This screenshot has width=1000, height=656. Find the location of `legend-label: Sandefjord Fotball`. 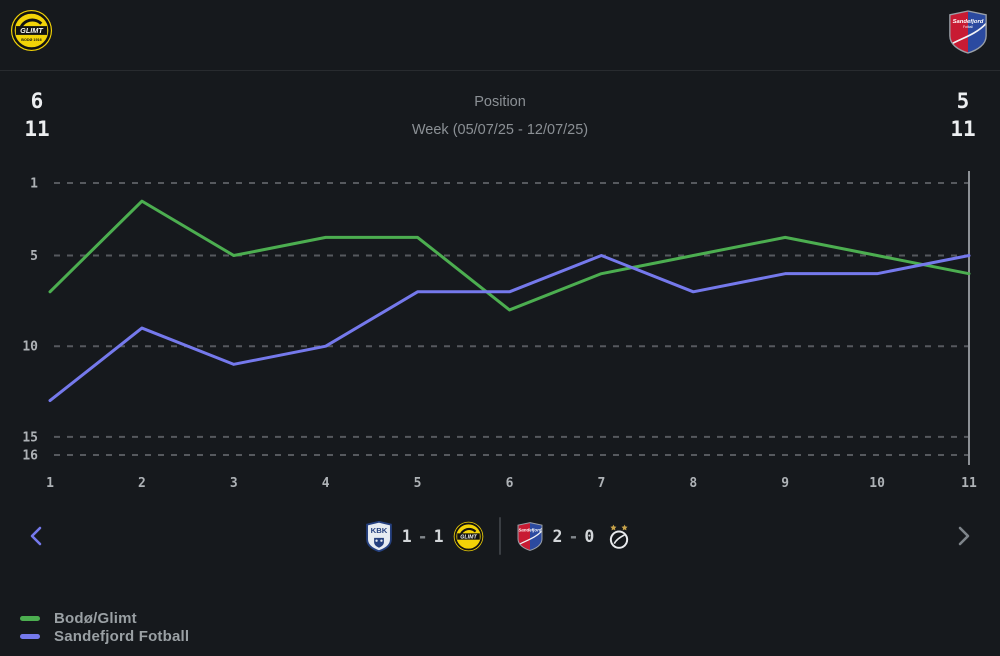

legend-label: Sandefjord Fotball is located at coordinates (122, 636).